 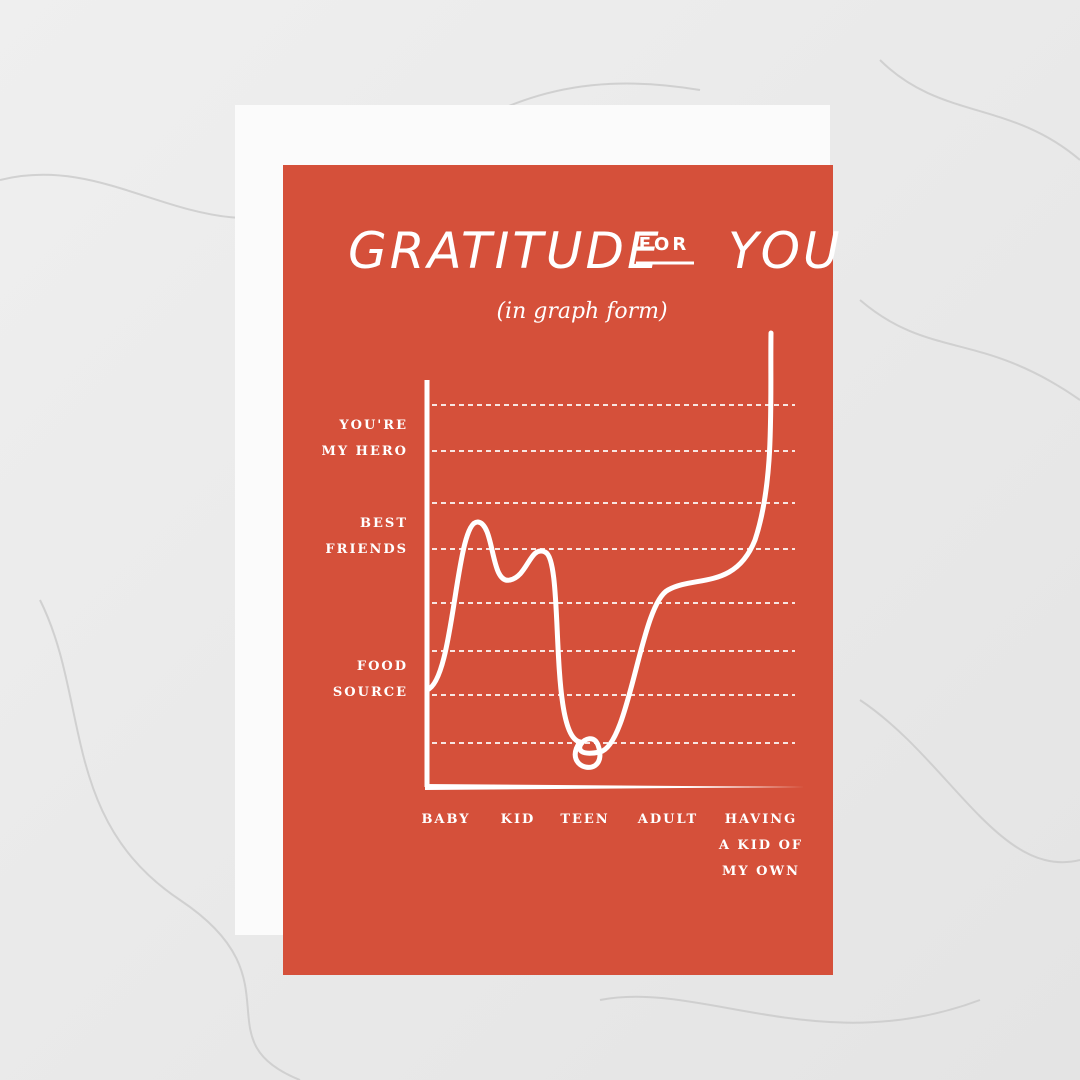 What do you see at coordinates (760, 845) in the screenshot?
I see `x-label: A KID OF` at bounding box center [760, 845].